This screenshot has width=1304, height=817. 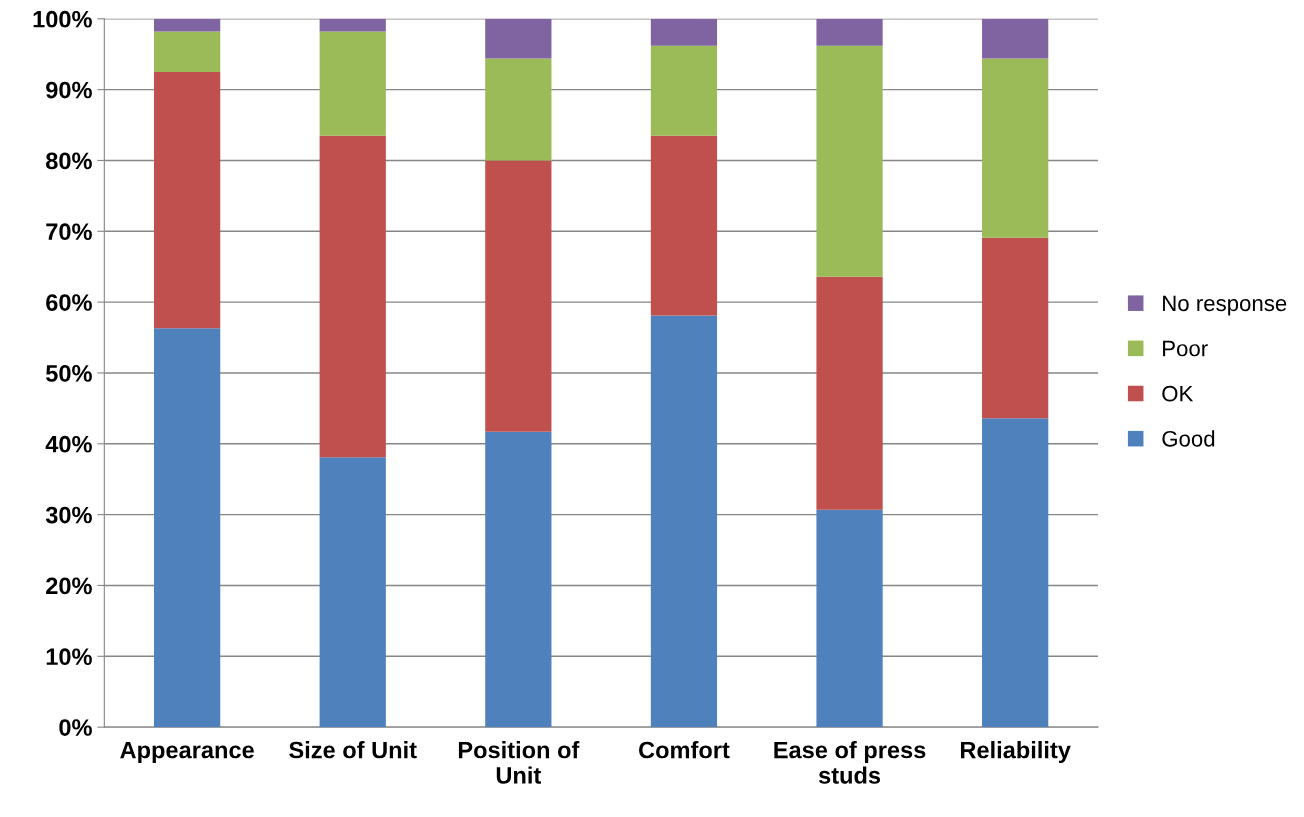 I want to click on y-tick-label: 60%, so click(x=69, y=302).